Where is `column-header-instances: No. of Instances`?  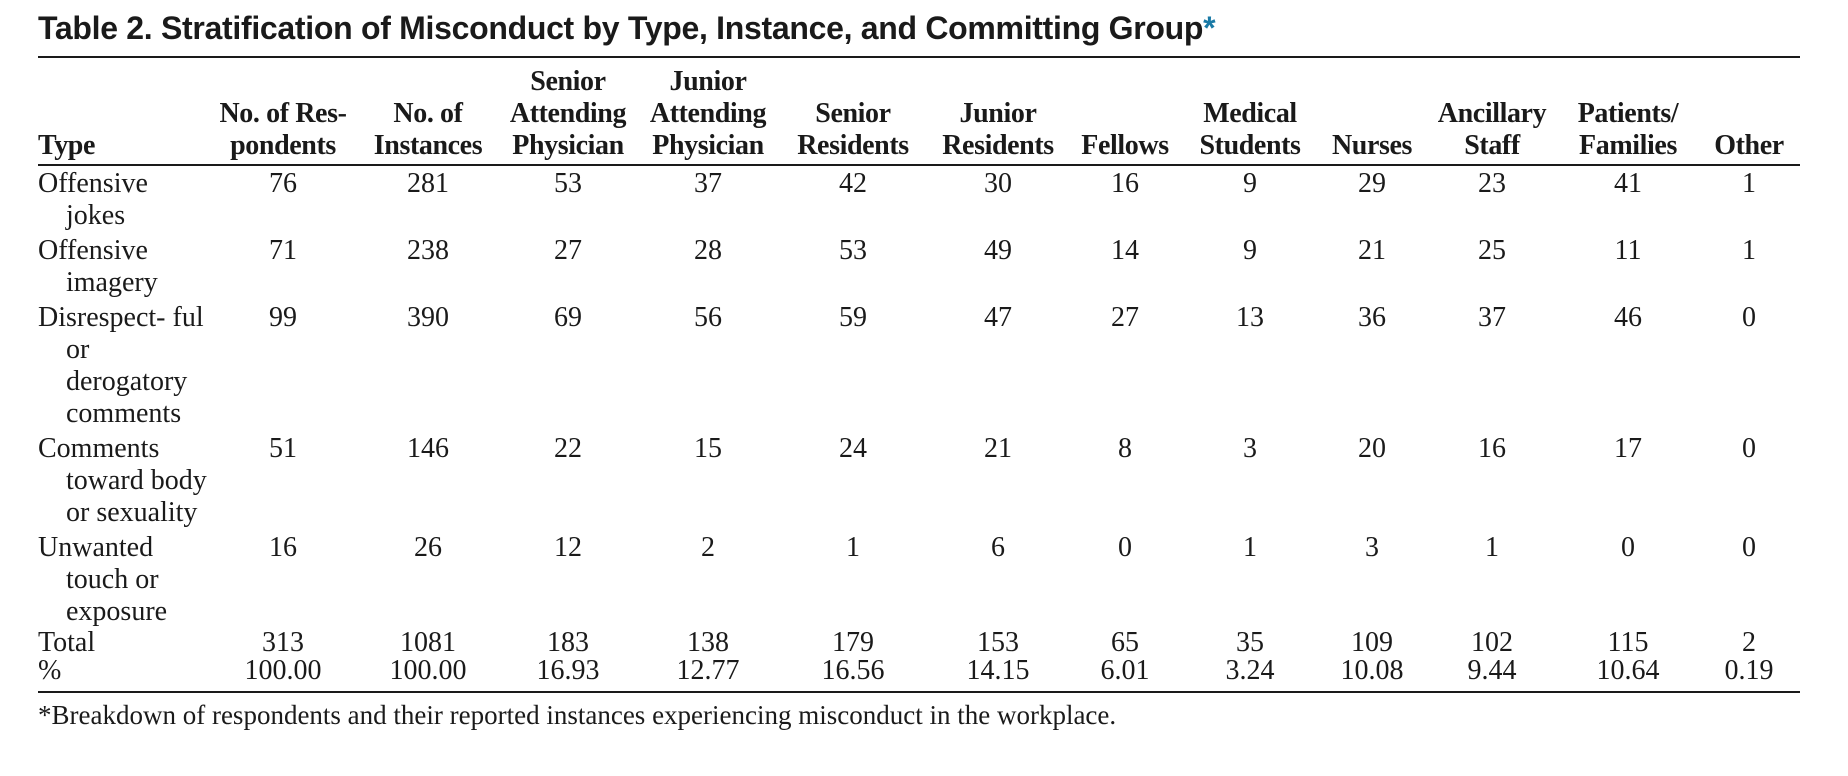
column-header-instances: No. of Instances is located at coordinates (428, 112).